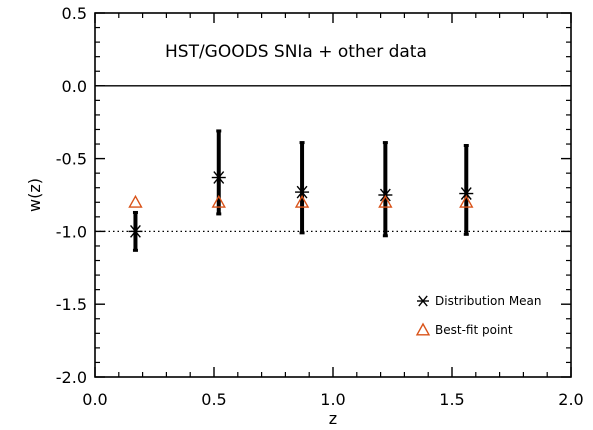 The width and height of the screenshot is (593, 430). What do you see at coordinates (333, 418) in the screenshot?
I see `x-axis-label: z` at bounding box center [333, 418].